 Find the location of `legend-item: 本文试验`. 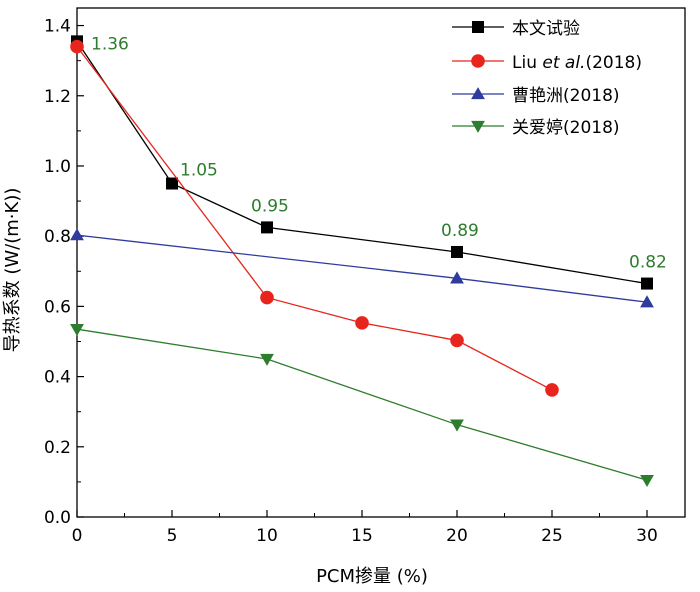

legend-item: 本文试验 is located at coordinates (516, 29).